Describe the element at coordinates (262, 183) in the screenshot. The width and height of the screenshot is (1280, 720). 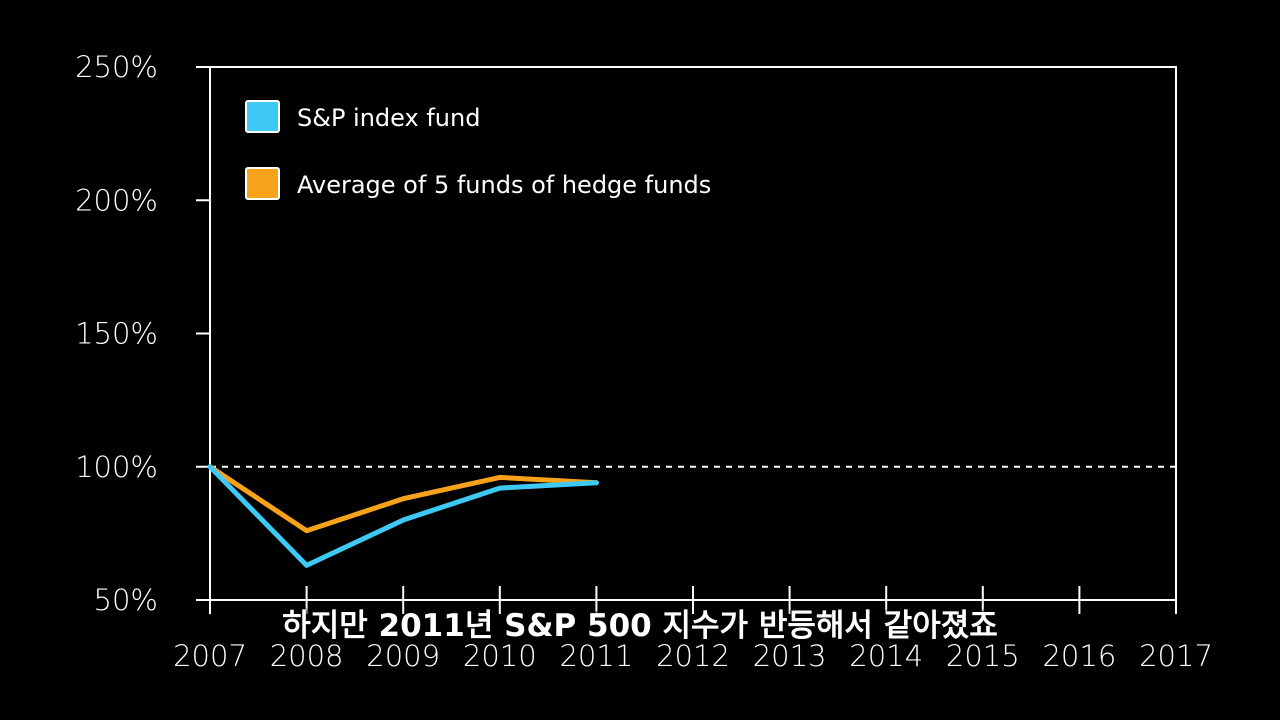
I see `legend-swatch-hedge-funds` at that location.